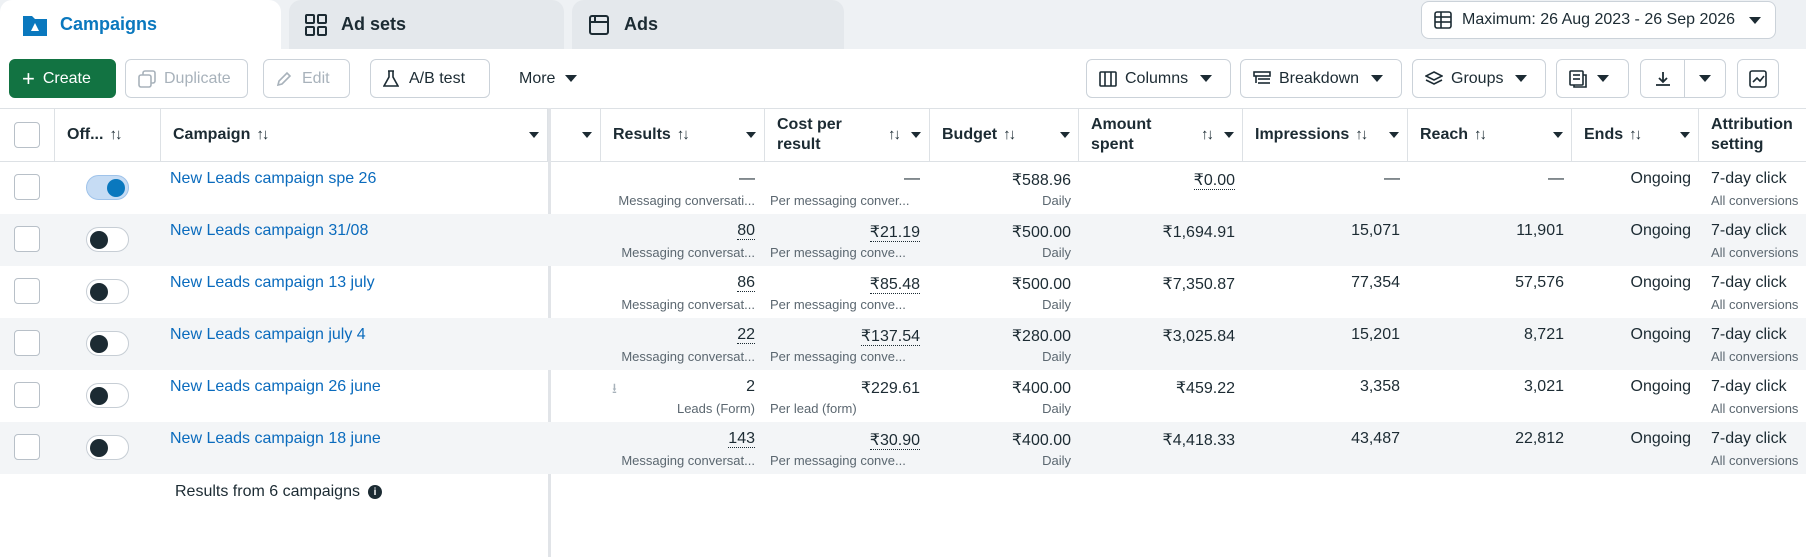 The image size is (1806, 557). Describe the element at coordinates (62, 78) in the screenshot. I see `create-button: + Create` at that location.